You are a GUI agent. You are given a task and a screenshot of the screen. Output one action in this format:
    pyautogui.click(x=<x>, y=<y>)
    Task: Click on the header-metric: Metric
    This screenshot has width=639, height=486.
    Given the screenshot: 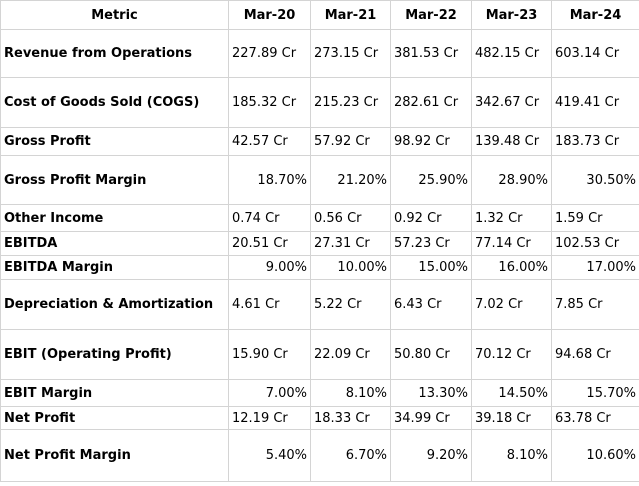 What is the action you would take?
    pyautogui.click(x=114, y=15)
    